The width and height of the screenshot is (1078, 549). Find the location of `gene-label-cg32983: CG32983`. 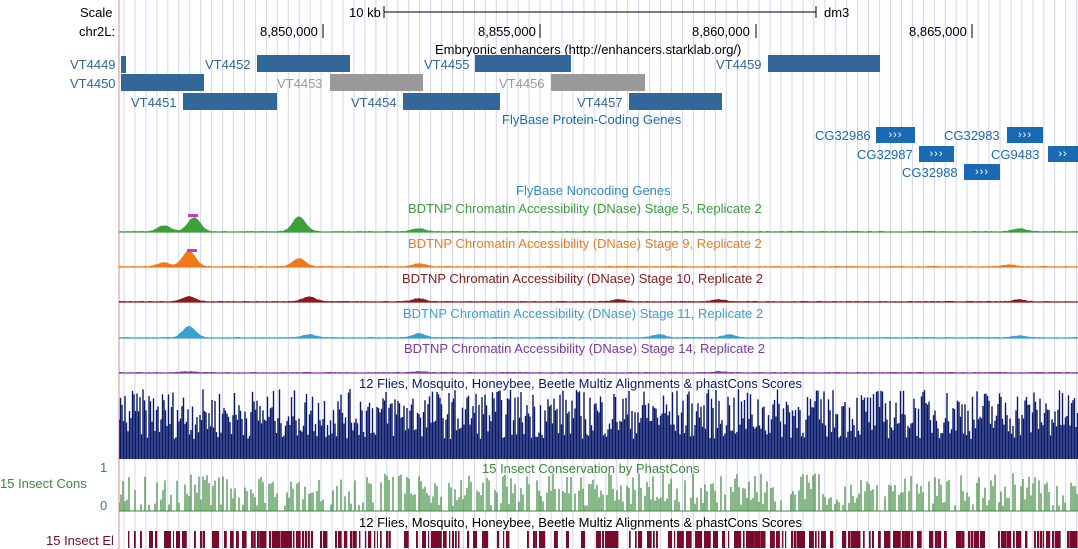

gene-label-cg32983: CG32983 is located at coordinates (972, 135).